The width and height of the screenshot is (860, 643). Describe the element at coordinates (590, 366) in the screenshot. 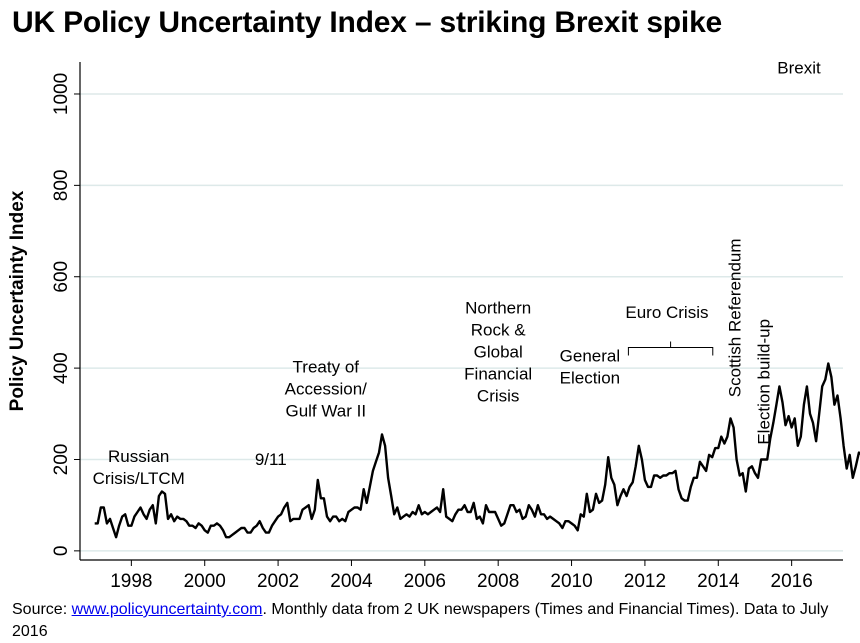

I see `annotation-4: General Election` at that location.